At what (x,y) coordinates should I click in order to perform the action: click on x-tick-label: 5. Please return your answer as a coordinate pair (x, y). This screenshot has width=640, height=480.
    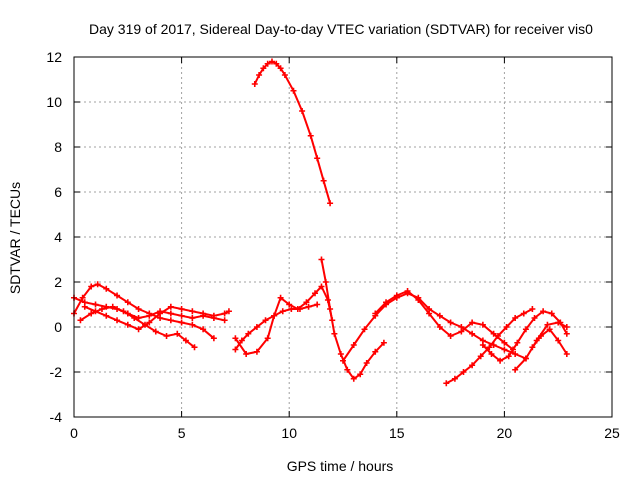
    Looking at the image, I should click on (182, 433).